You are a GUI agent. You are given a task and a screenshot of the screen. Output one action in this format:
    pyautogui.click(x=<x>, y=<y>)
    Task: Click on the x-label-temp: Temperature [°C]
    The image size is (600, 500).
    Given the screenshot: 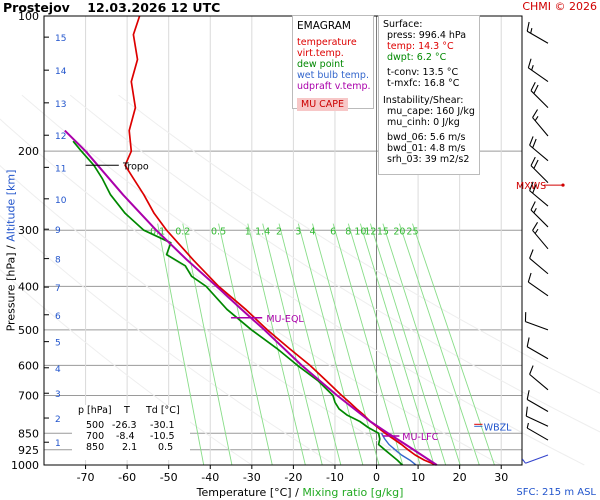 What is the action you would take?
    pyautogui.click(x=244, y=492)
    